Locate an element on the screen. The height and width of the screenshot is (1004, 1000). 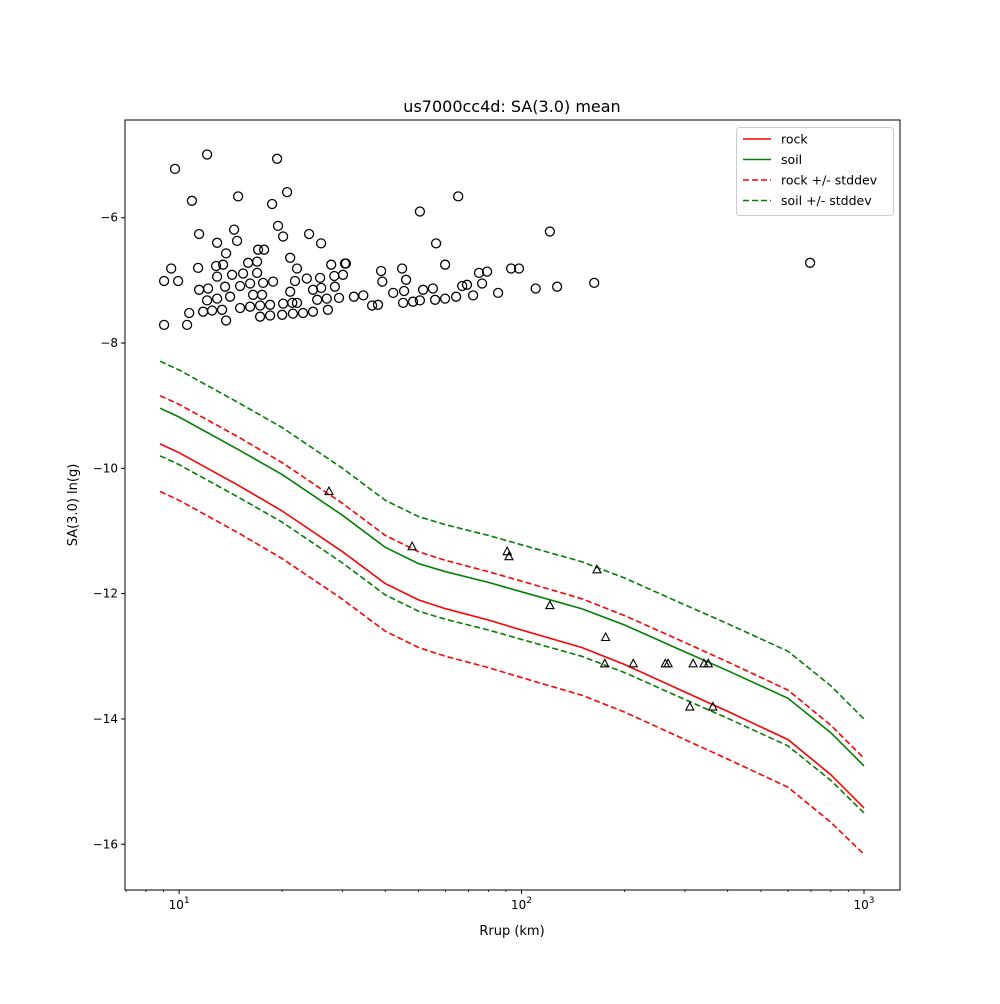
x-tick-exponent: 1 is located at coordinates (187, 901).